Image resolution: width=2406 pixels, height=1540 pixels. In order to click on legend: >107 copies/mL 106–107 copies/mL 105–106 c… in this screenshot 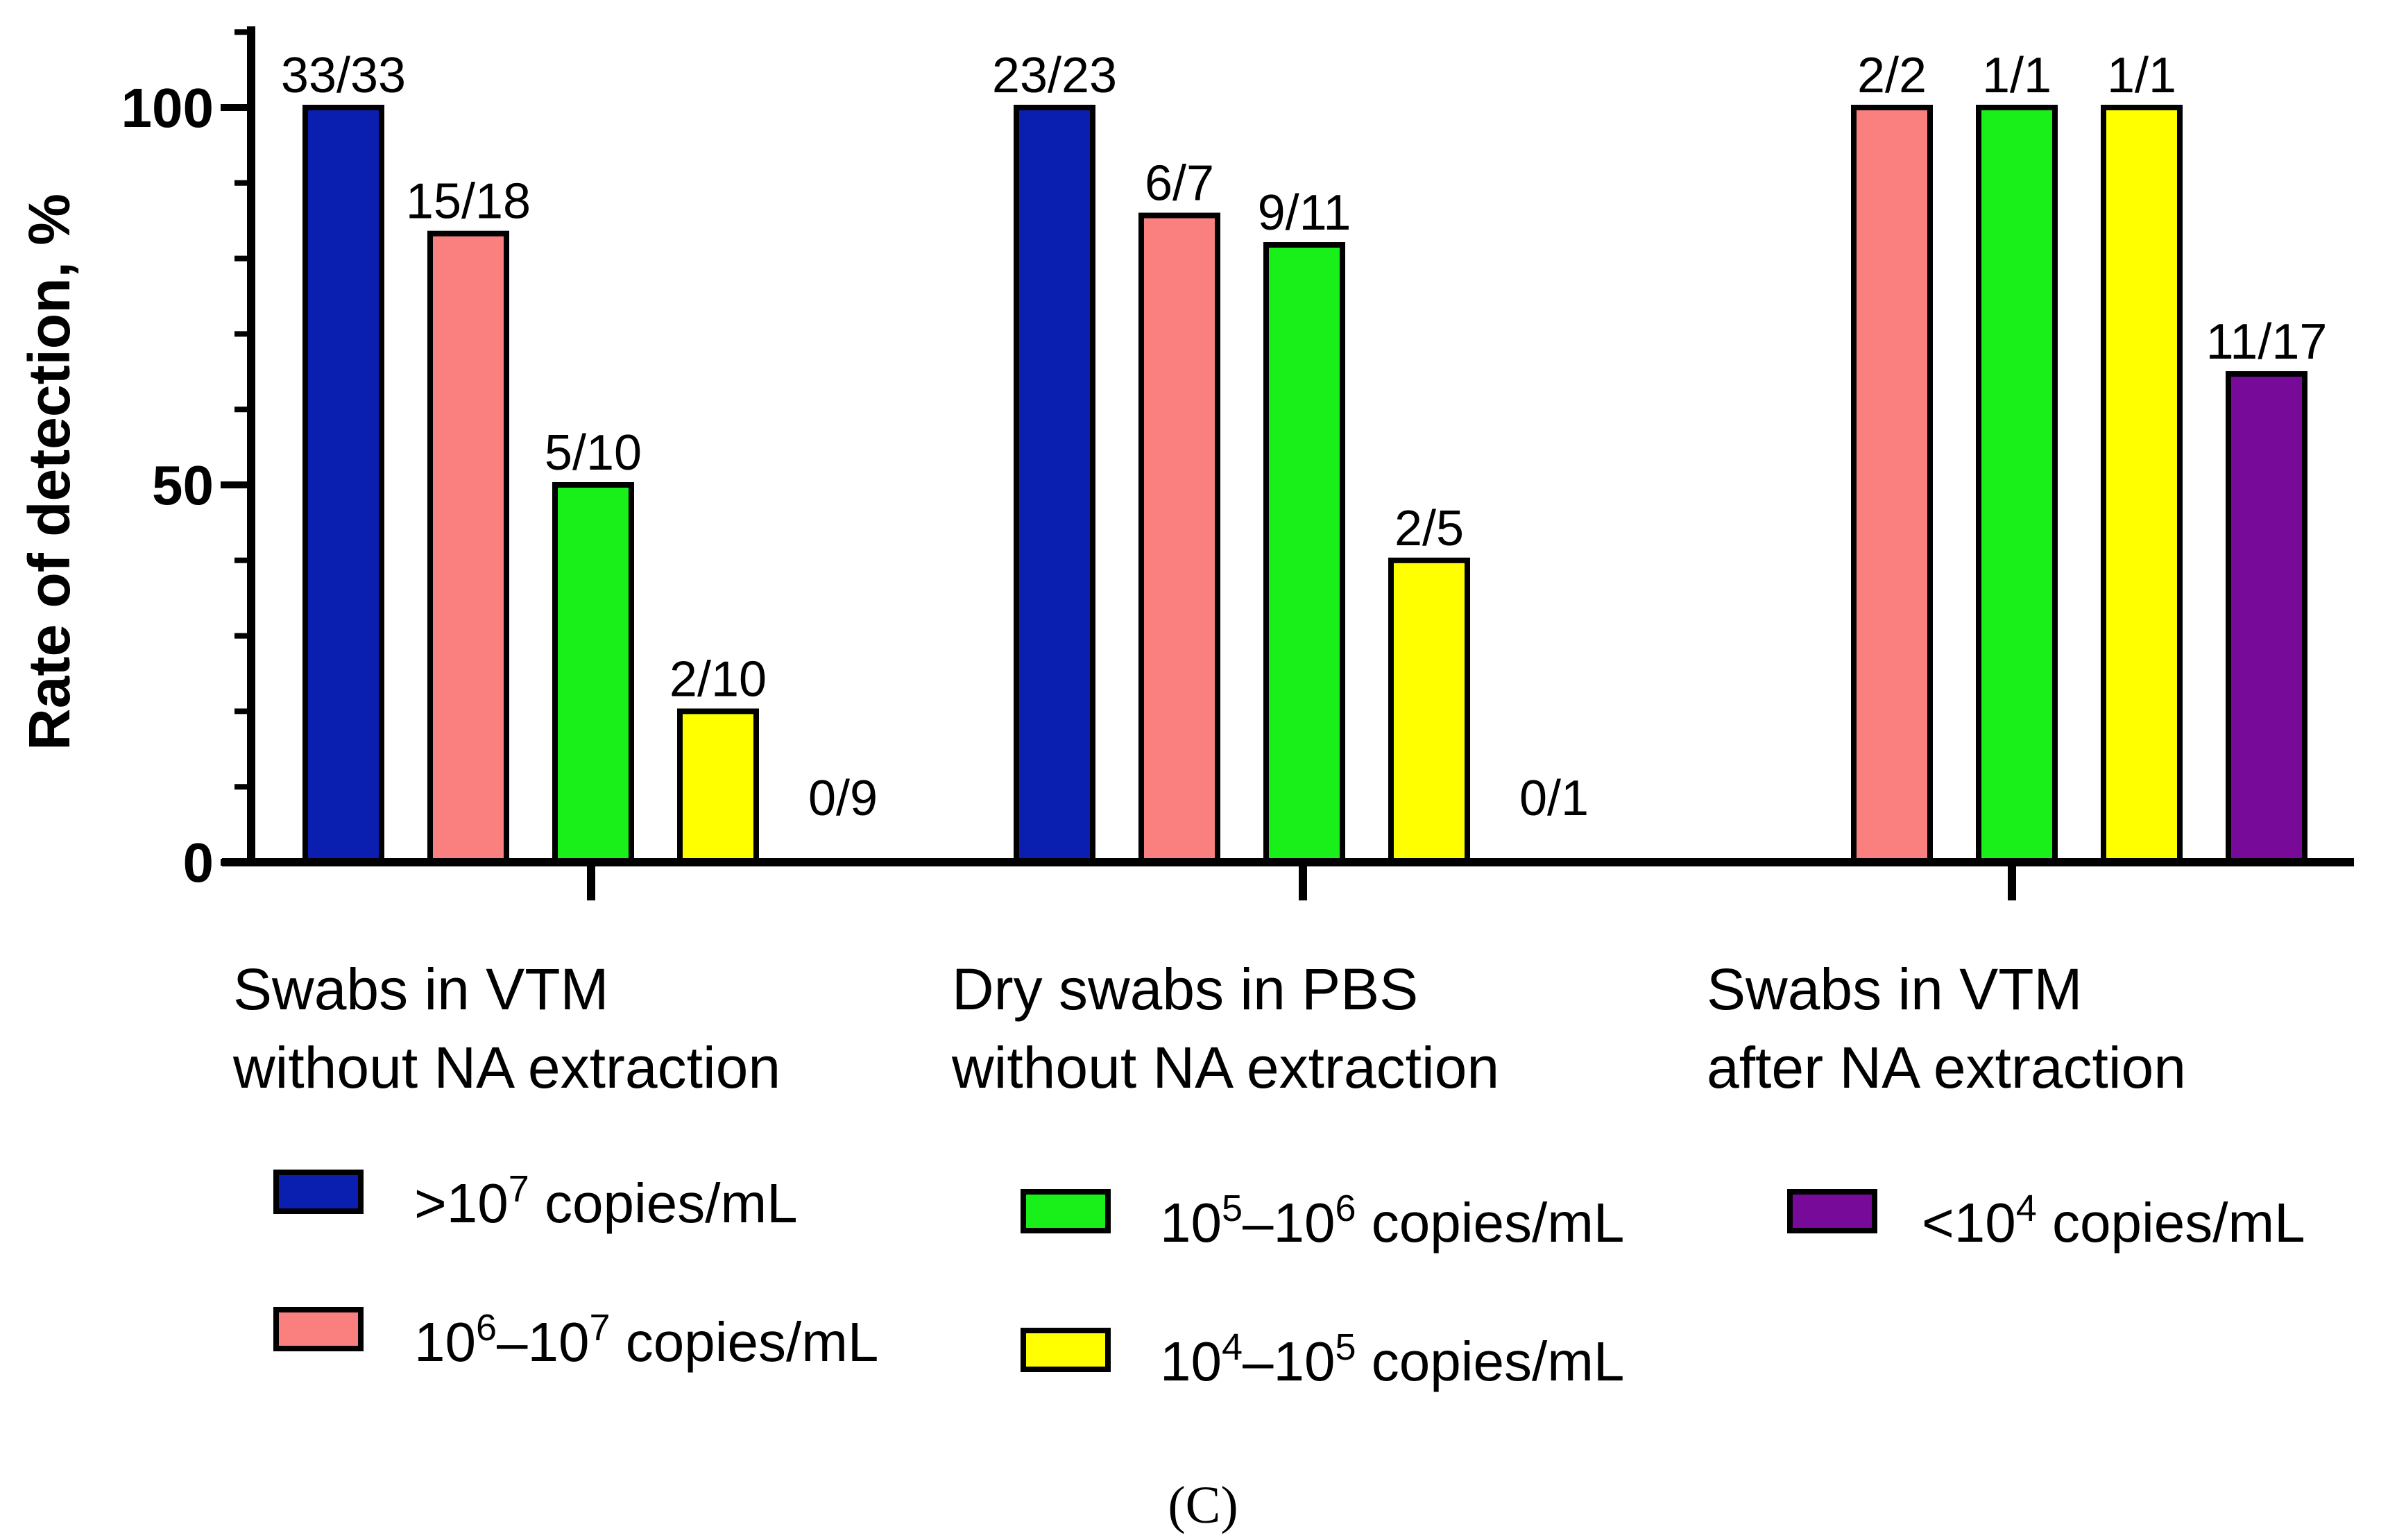, I will do `click(1289, 1280)`.